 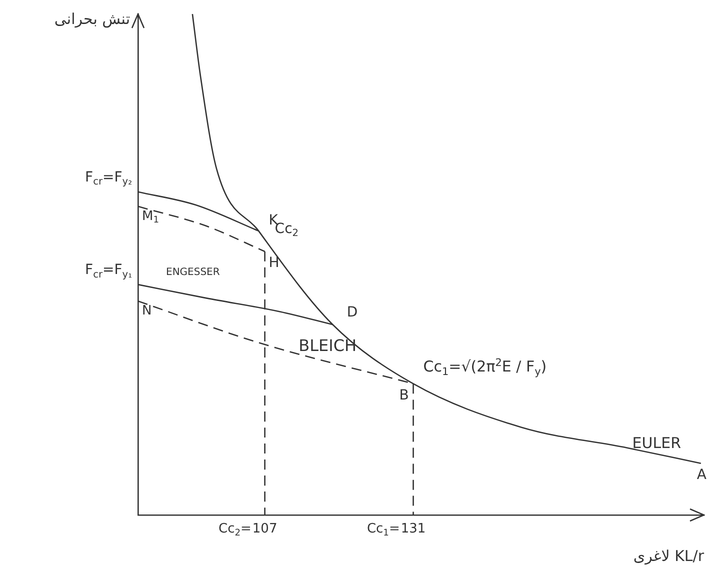 What do you see at coordinates (701, 475) in the screenshot?
I see `annotation: A` at bounding box center [701, 475].